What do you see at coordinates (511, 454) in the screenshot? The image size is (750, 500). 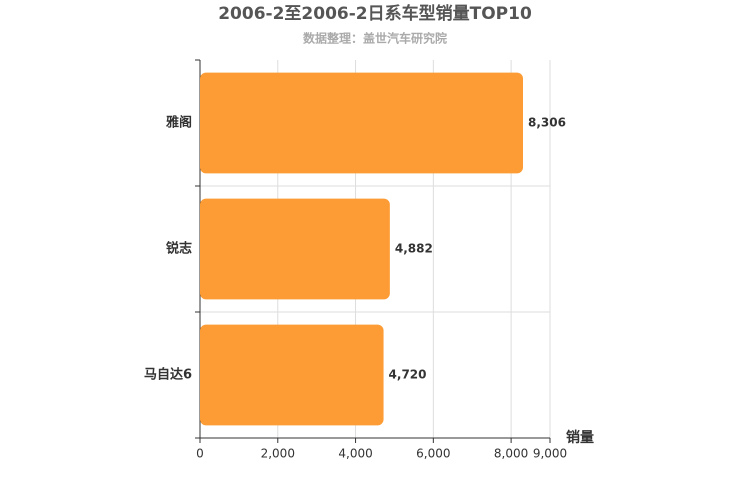 I see `x-tick-label: 8,000` at bounding box center [511, 454].